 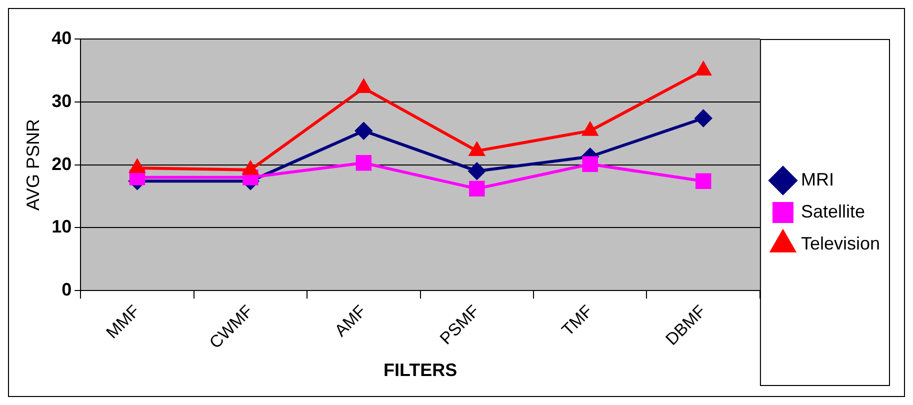 I want to click on legend-label: MRI, so click(x=817, y=179).